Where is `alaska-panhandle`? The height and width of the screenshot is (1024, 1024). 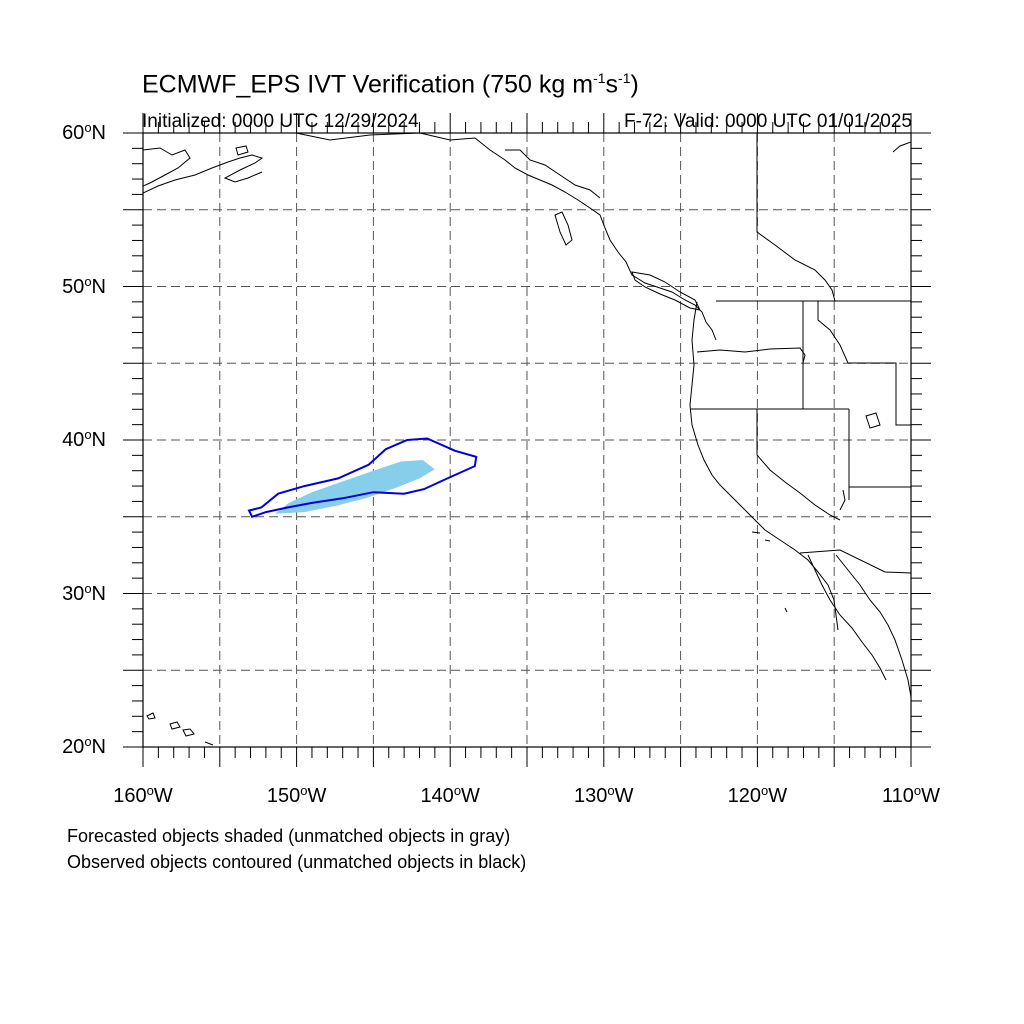
alaska-panhandle is located at coordinates (553, 174).